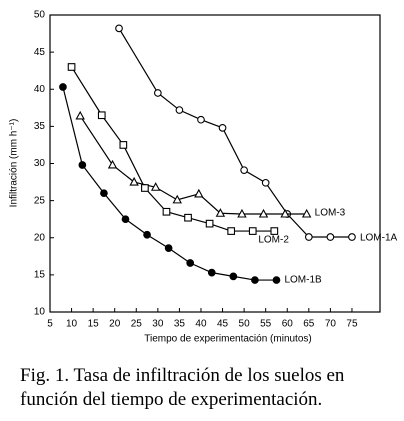 This screenshot has width=404, height=421. What do you see at coordinates (50, 324) in the screenshot?
I see `x-tick-label: 5` at bounding box center [50, 324].